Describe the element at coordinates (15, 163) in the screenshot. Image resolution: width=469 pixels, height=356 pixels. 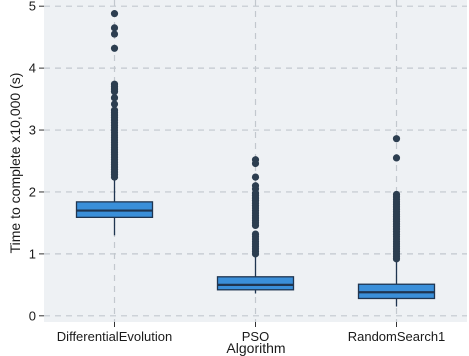
I see `y-axis-title: Time to complete x10,000 (s)` at that location.